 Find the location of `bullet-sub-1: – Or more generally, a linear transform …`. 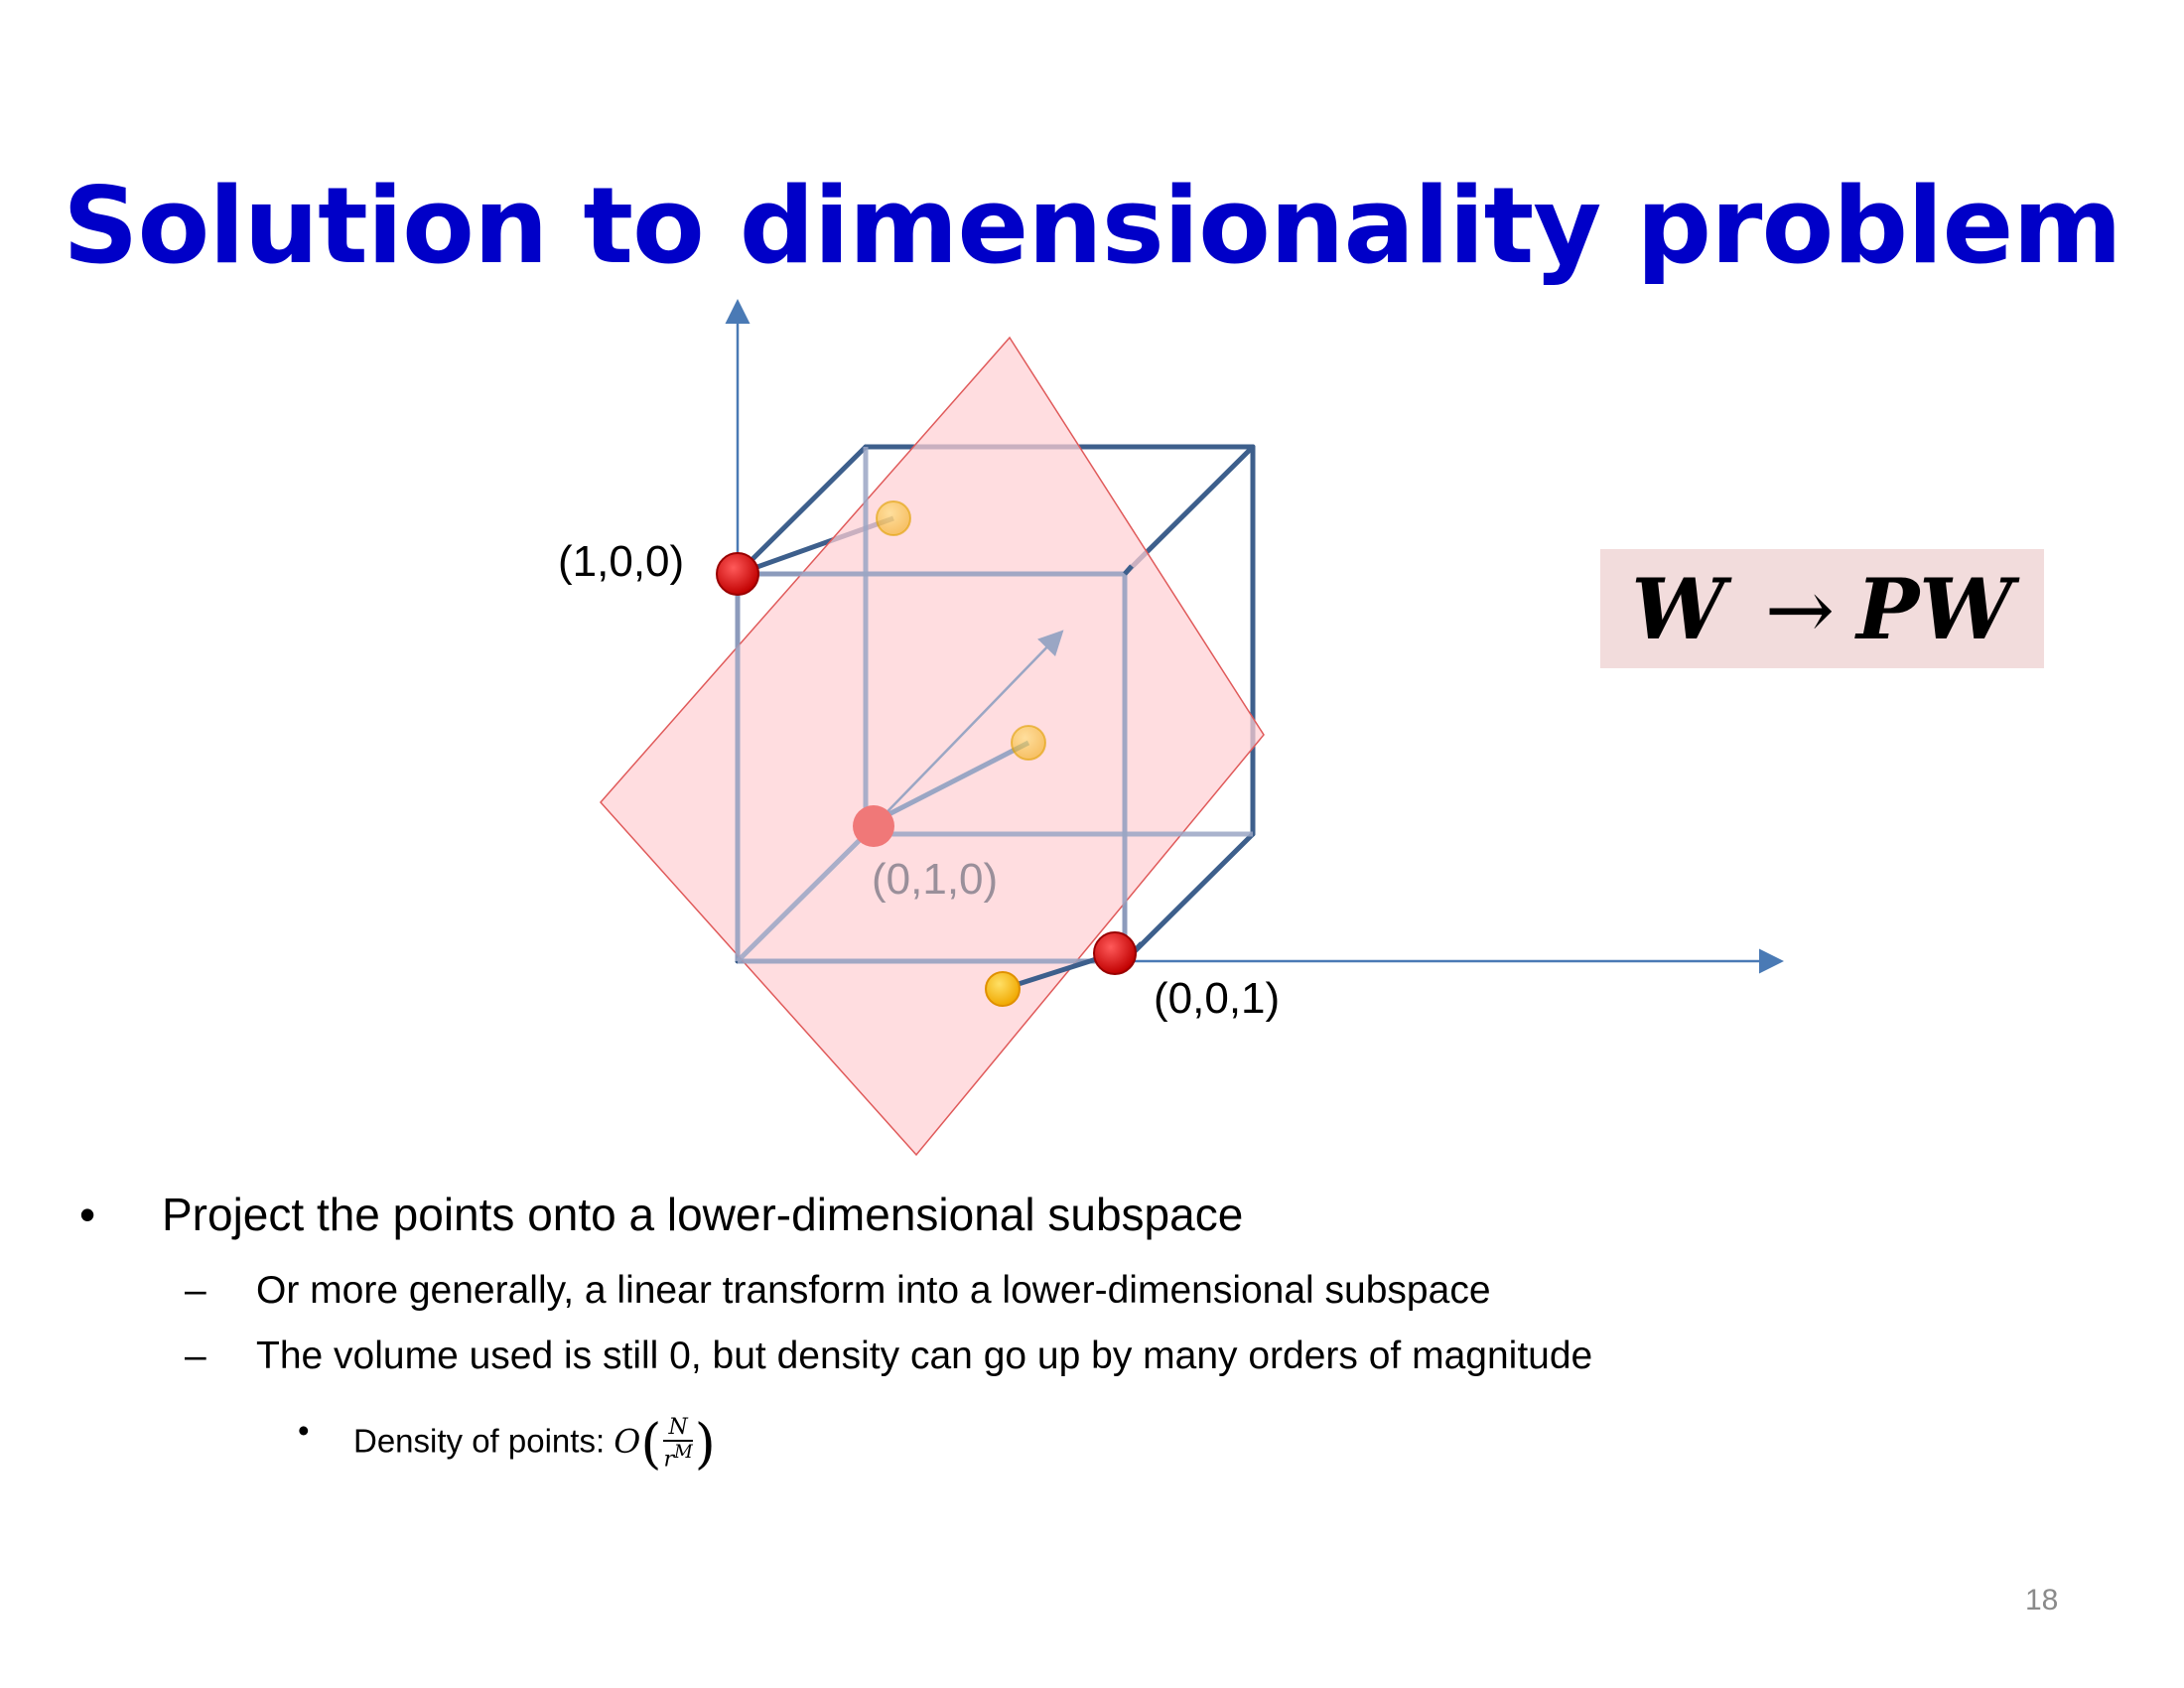

bullet-sub-1: – Or more generally, a linear transform … is located at coordinates (838, 1291).